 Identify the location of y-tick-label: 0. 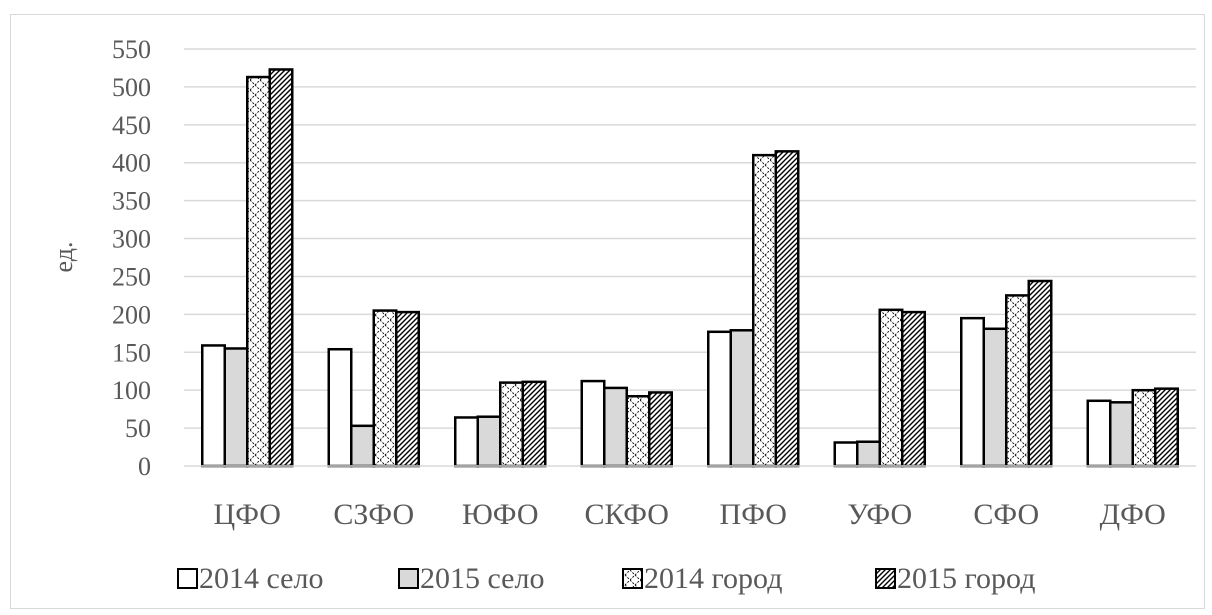
(144, 466).